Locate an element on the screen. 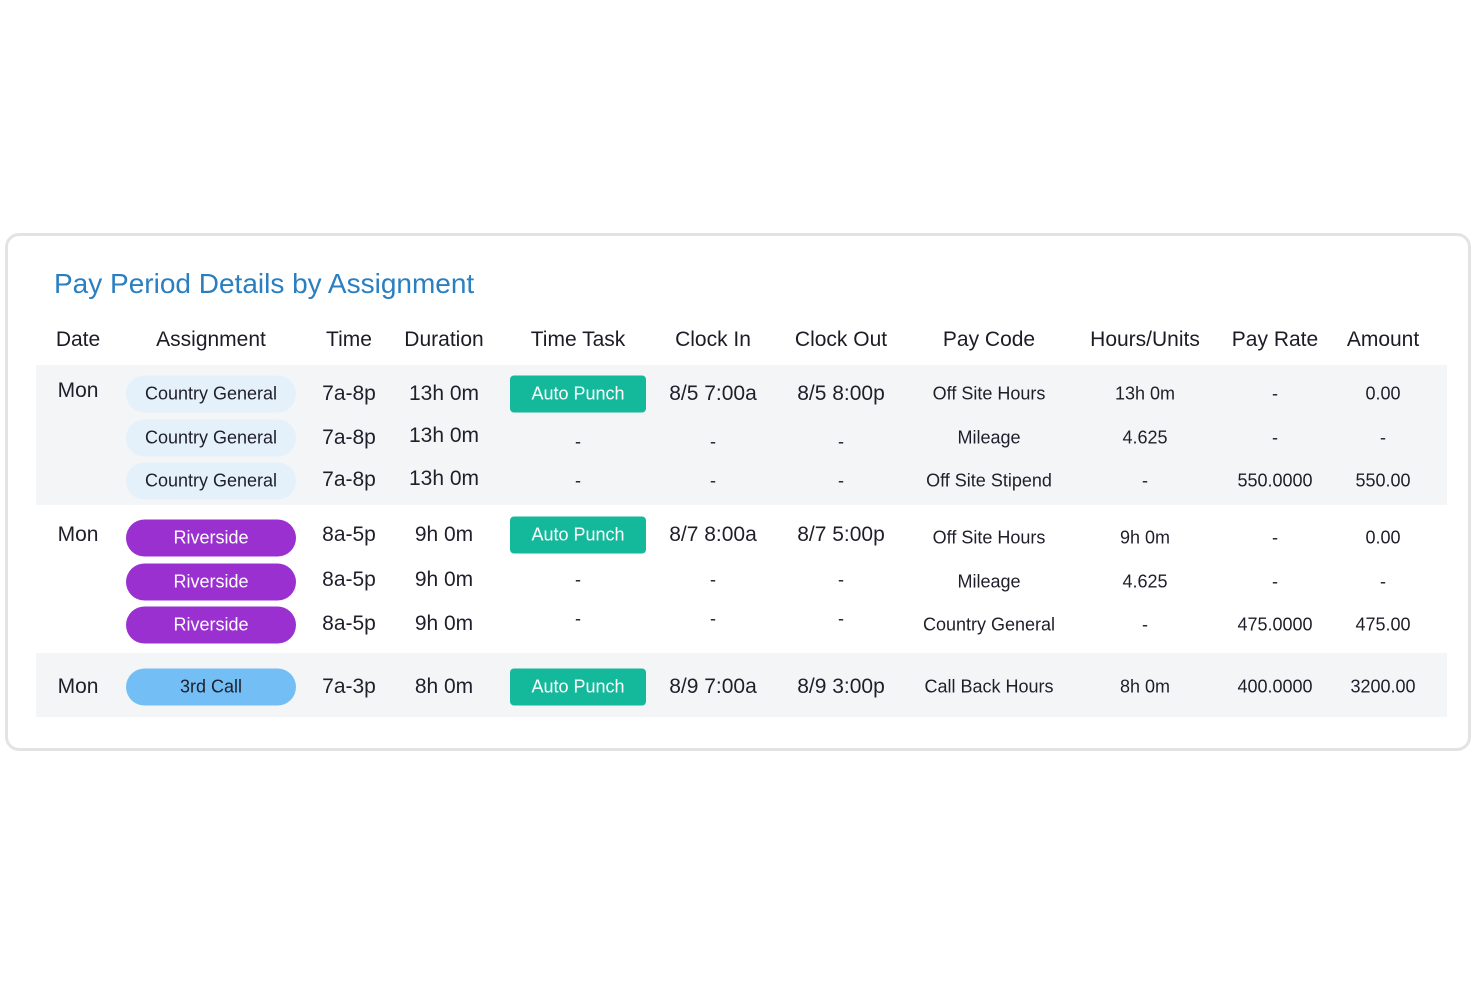  header-time: Time is located at coordinates (349, 339).